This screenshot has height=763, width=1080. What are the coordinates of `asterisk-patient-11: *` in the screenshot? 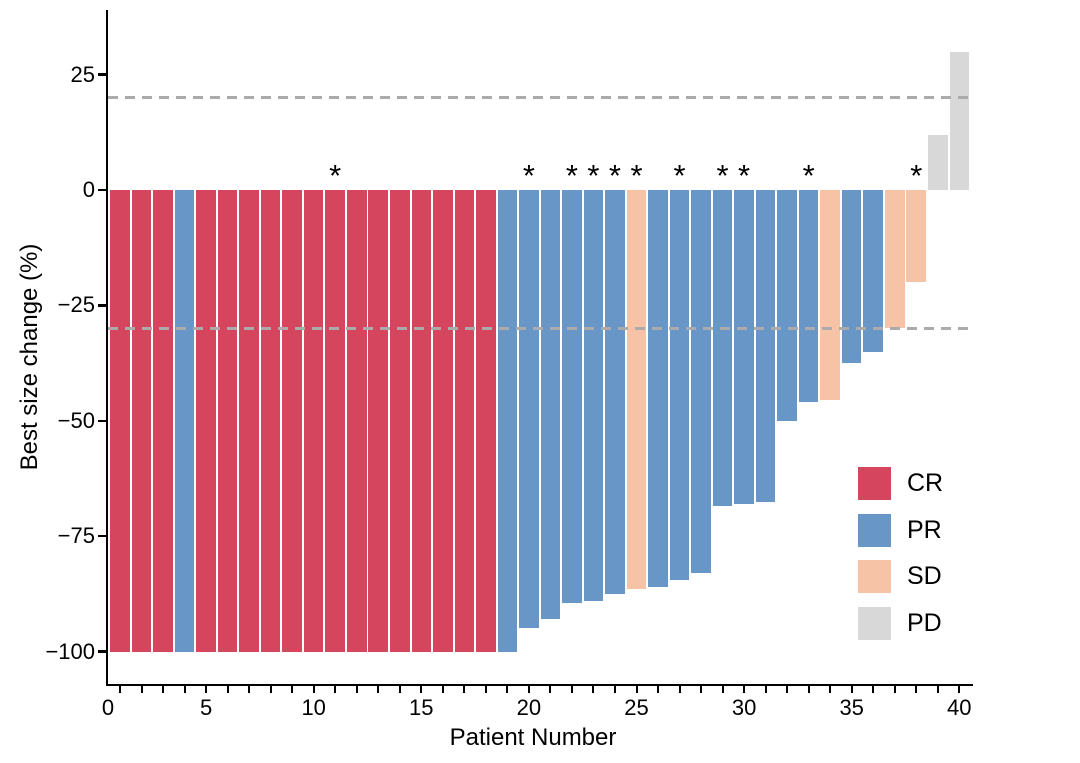 It's located at (335, 175).